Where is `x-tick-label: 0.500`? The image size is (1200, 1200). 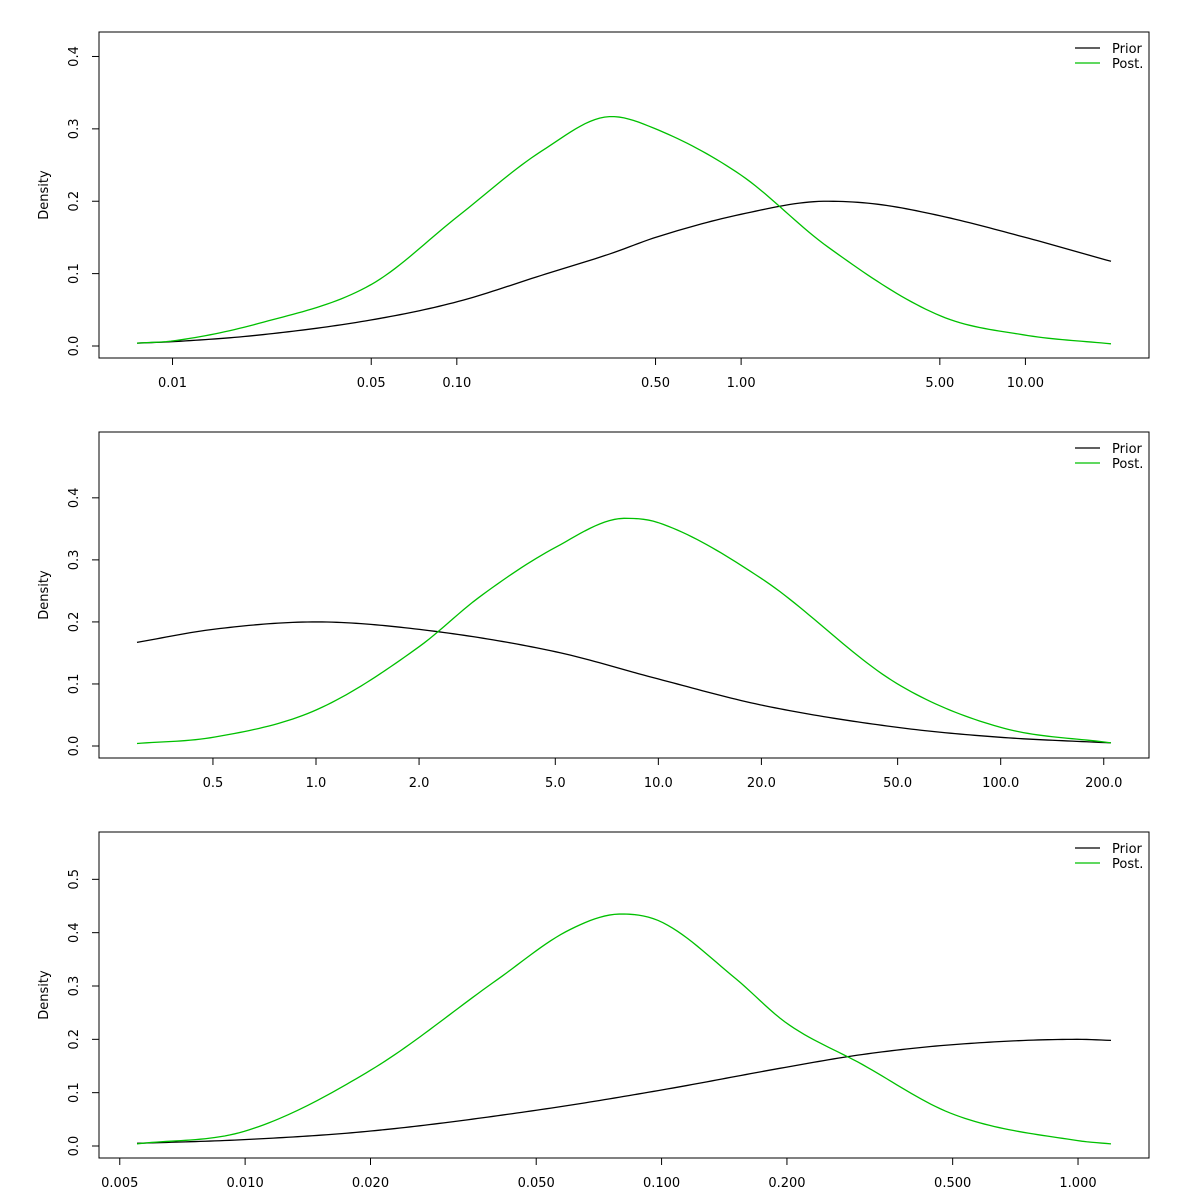
x-tick-label: 0.500 is located at coordinates (952, 1183).